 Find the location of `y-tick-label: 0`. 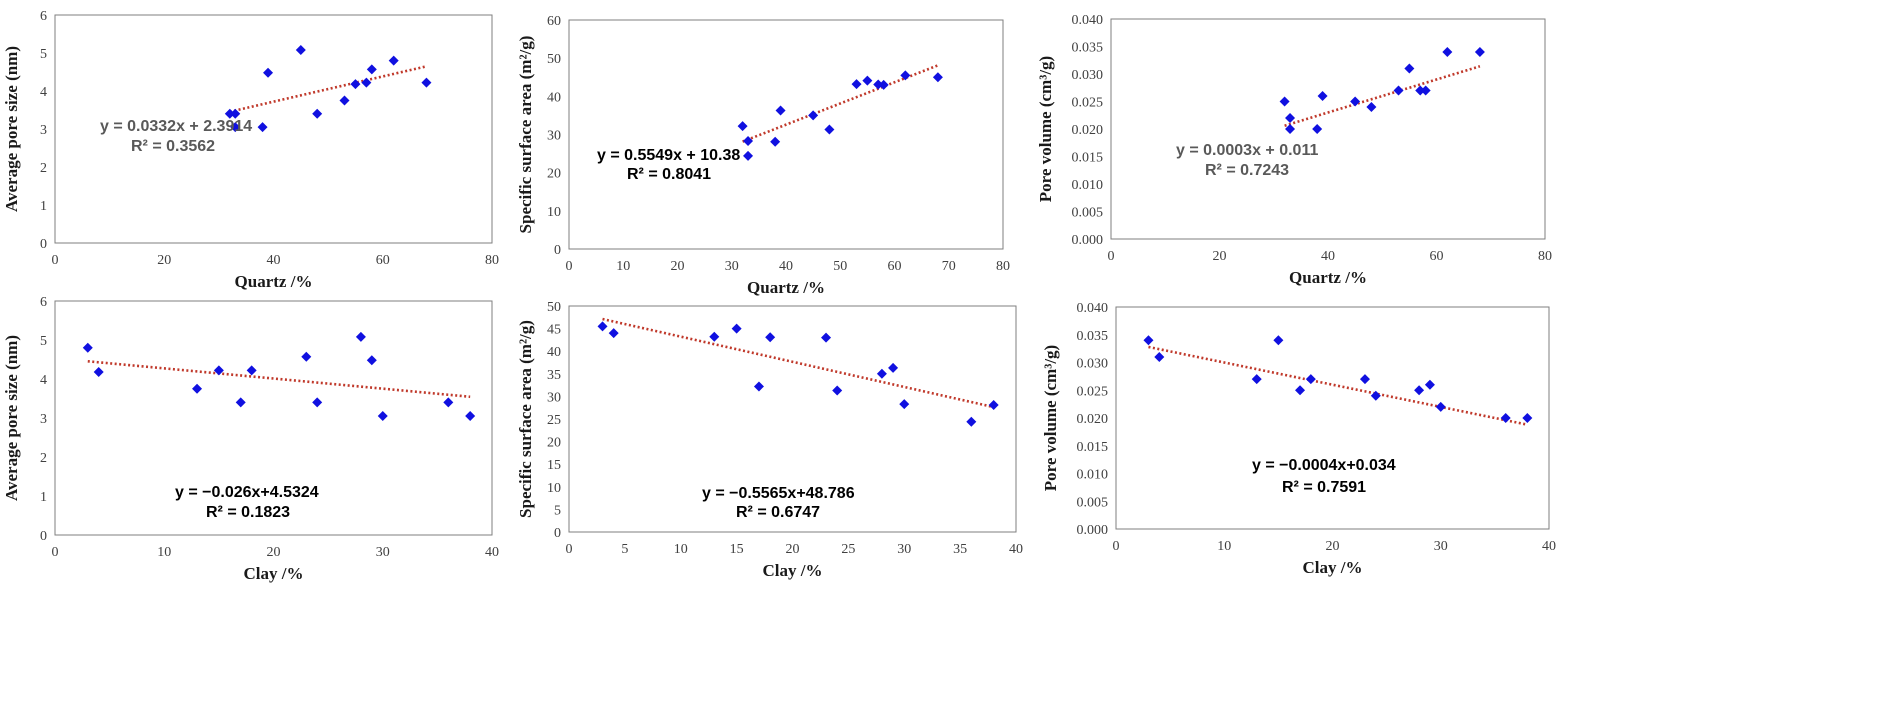

y-tick-label: 0 is located at coordinates (43, 244).